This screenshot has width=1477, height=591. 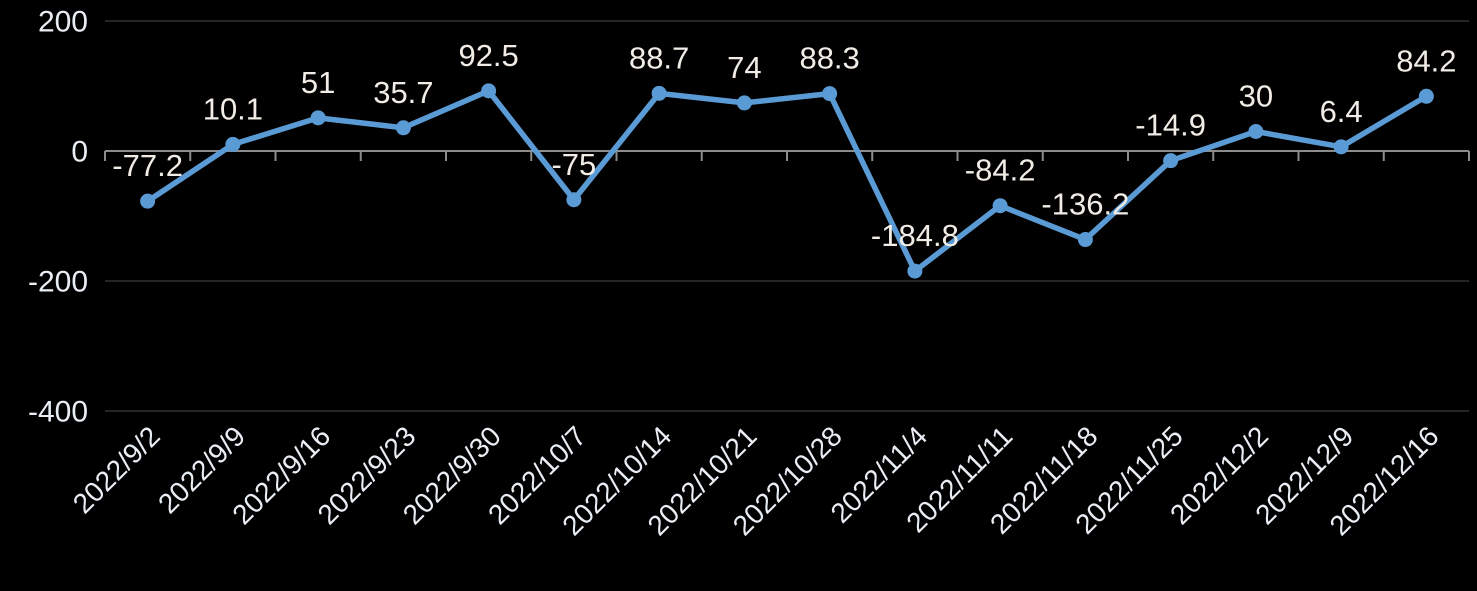 I want to click on data-label: -14.9, so click(x=1170, y=125).